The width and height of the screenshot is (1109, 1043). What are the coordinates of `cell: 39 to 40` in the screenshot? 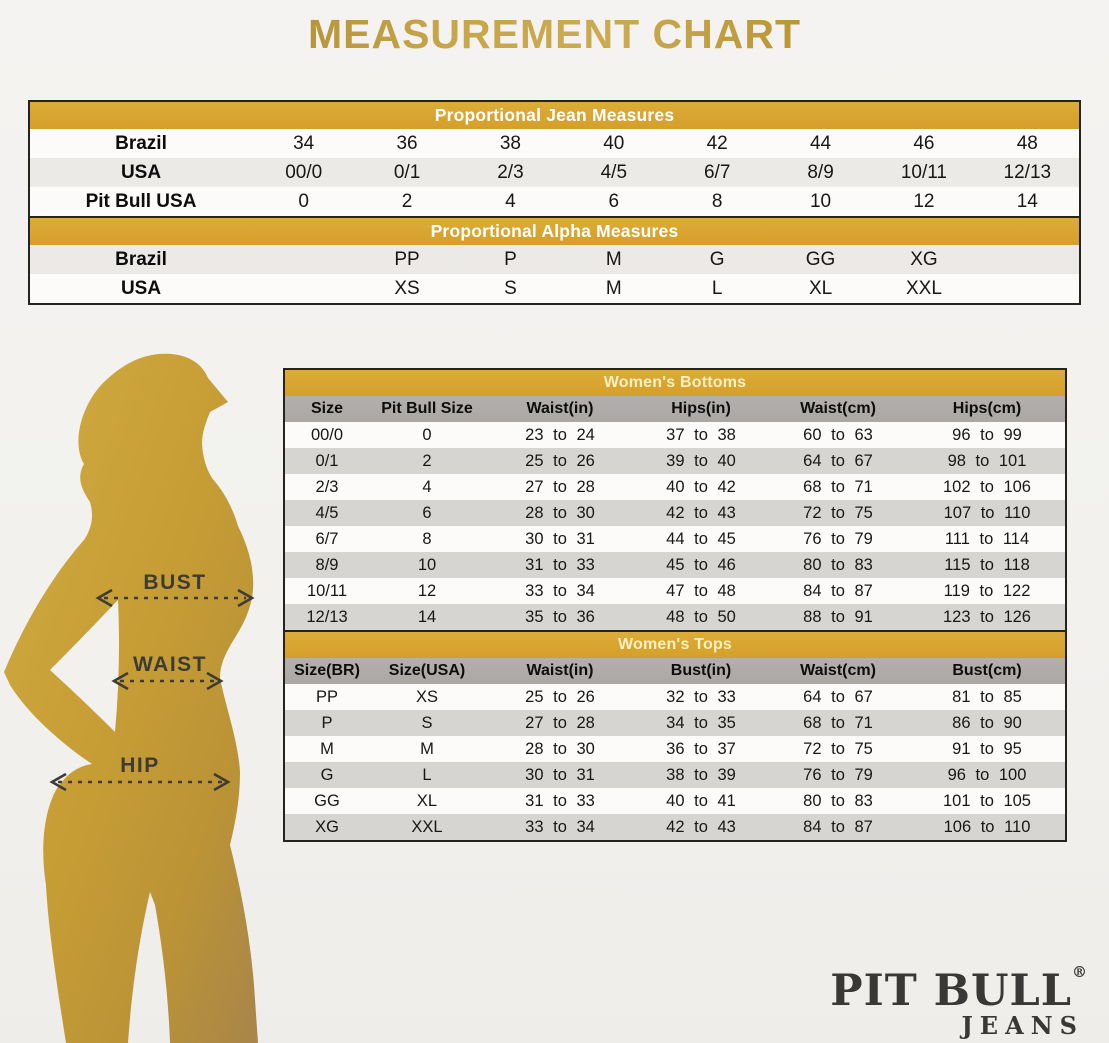 It's located at (701, 460).